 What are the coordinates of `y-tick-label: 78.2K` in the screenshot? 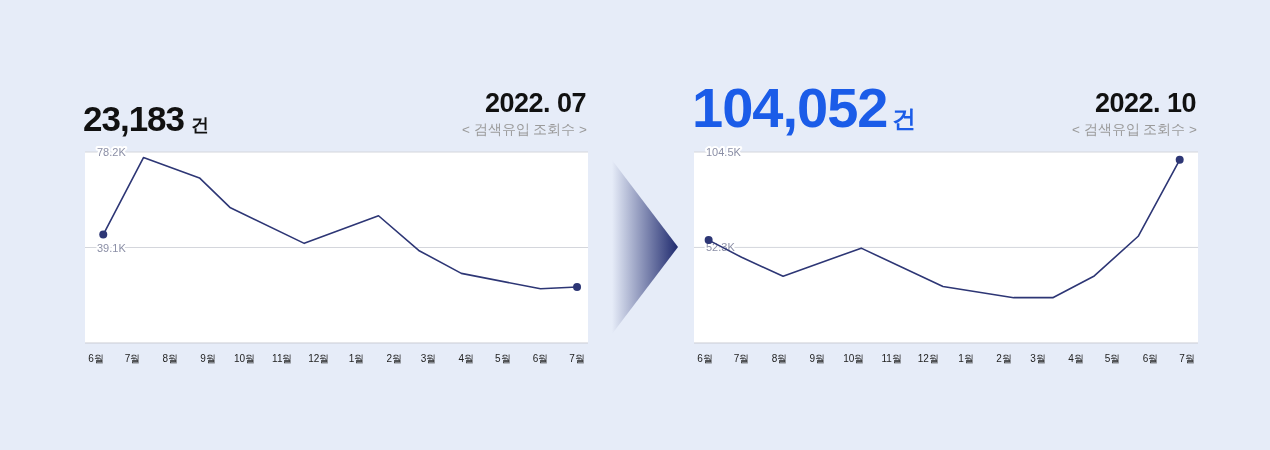 It's located at (112, 152).